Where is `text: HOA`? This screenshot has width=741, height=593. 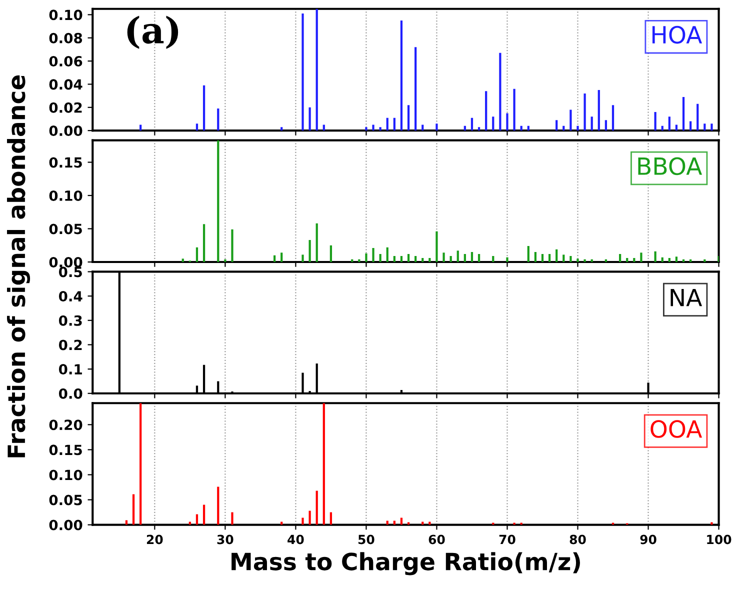
text: HOA is located at coordinates (677, 35).